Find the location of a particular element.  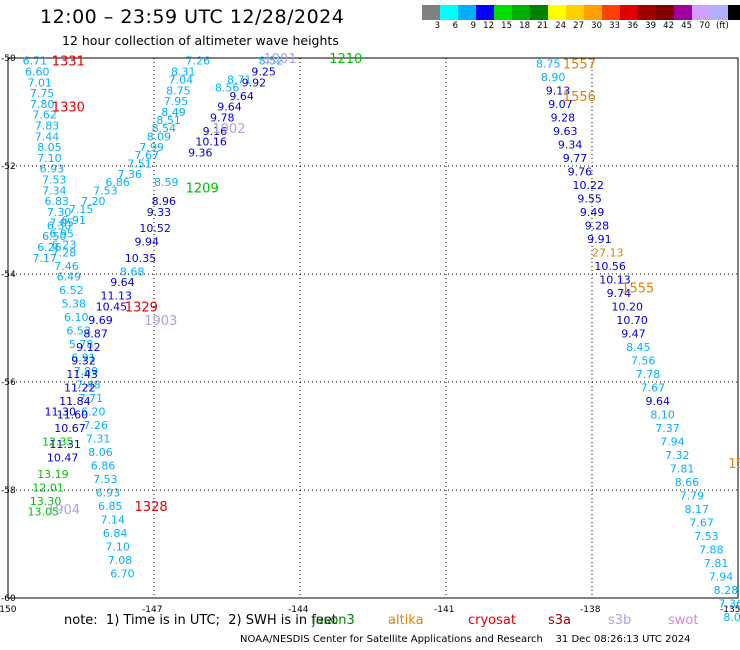

swh-value-label: 8.31 is located at coordinates (183, 72).